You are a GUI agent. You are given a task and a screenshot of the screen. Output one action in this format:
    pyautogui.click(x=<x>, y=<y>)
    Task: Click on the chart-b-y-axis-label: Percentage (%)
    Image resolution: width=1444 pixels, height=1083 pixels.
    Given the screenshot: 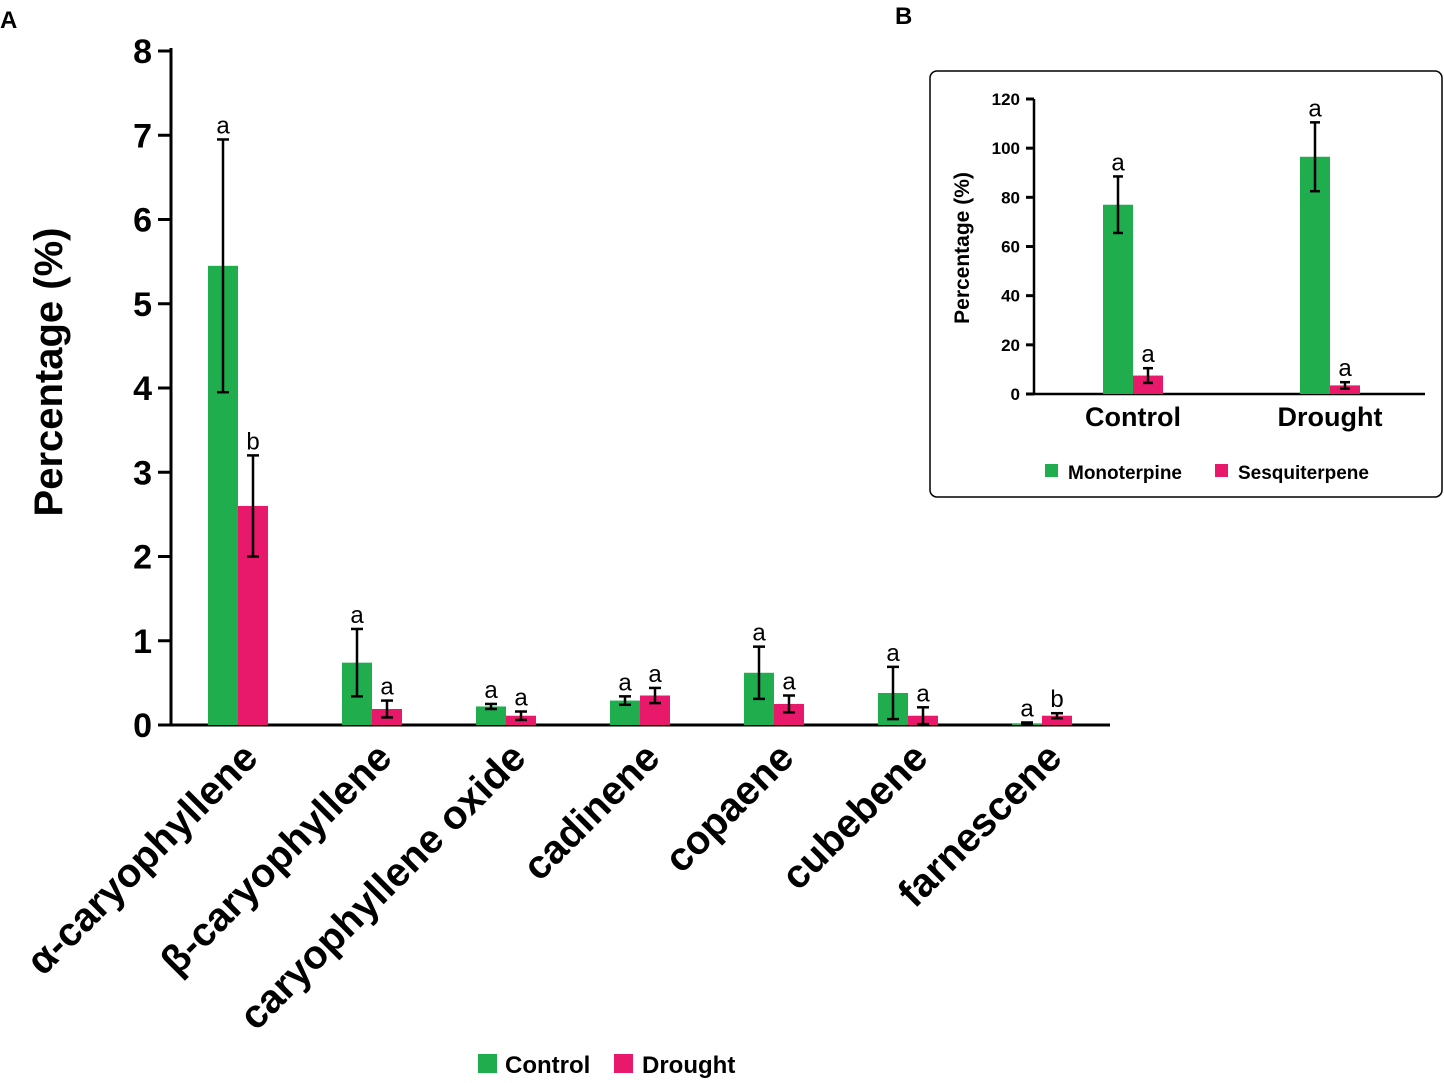 What is the action you would take?
    pyautogui.click(x=962, y=248)
    